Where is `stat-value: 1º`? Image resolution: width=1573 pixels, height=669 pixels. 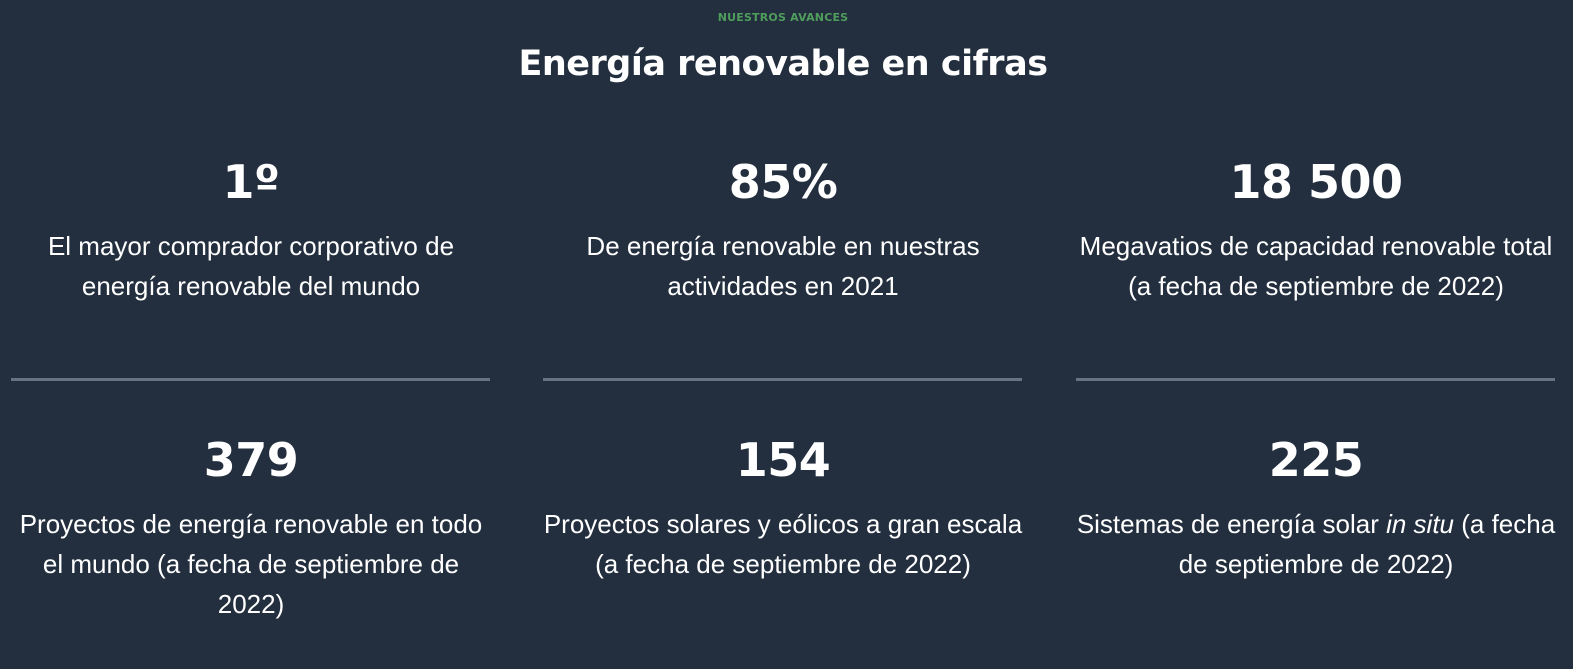
stat-value: 1º is located at coordinates (251, 182).